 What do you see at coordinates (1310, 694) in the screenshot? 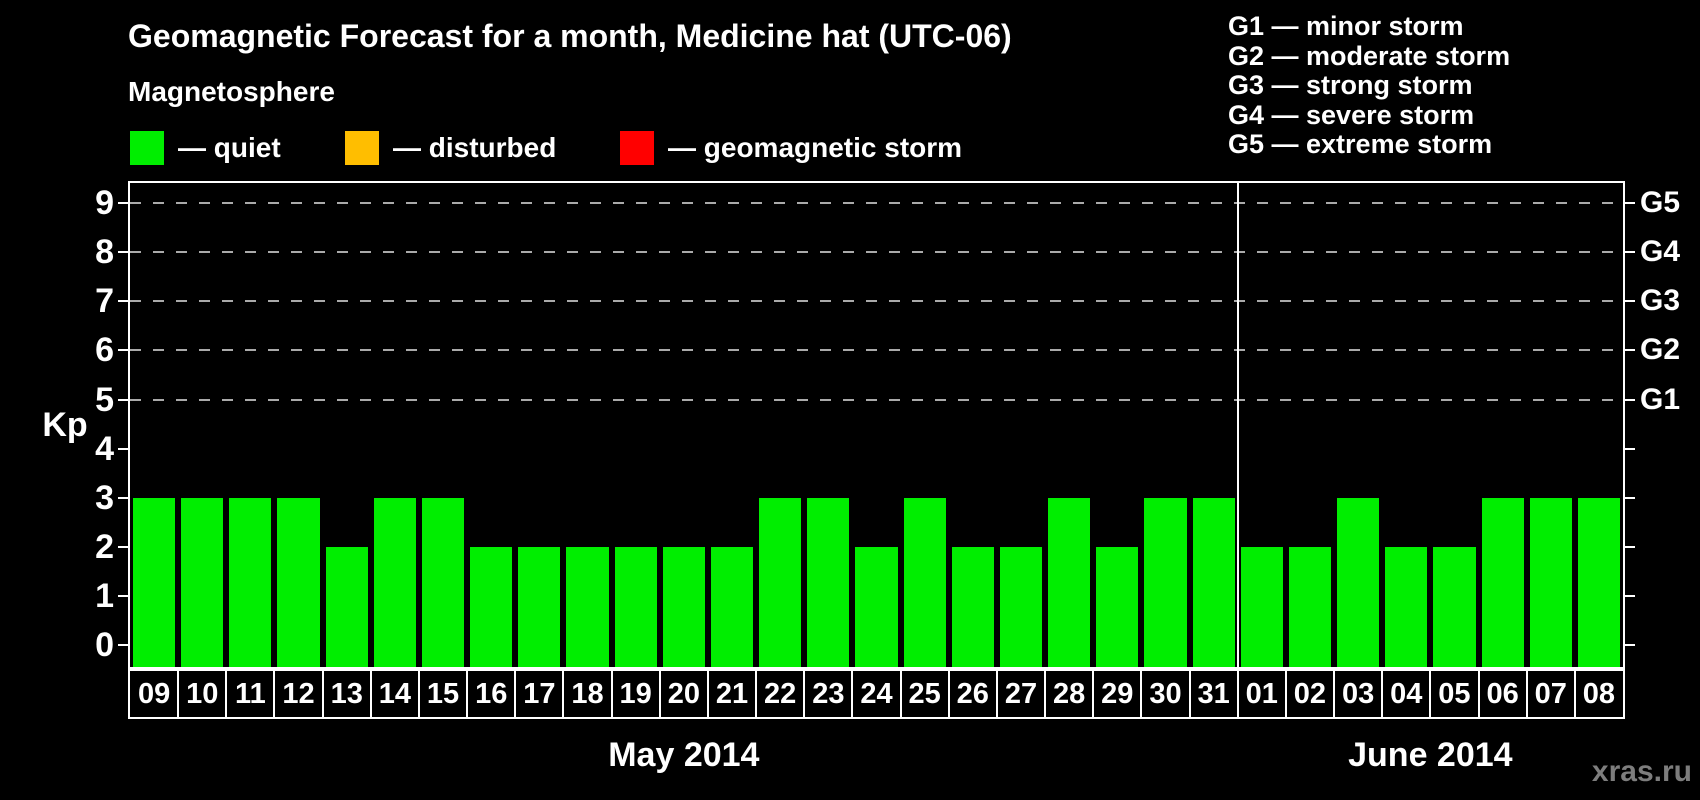
I see `day-label-02: 02` at bounding box center [1310, 694].